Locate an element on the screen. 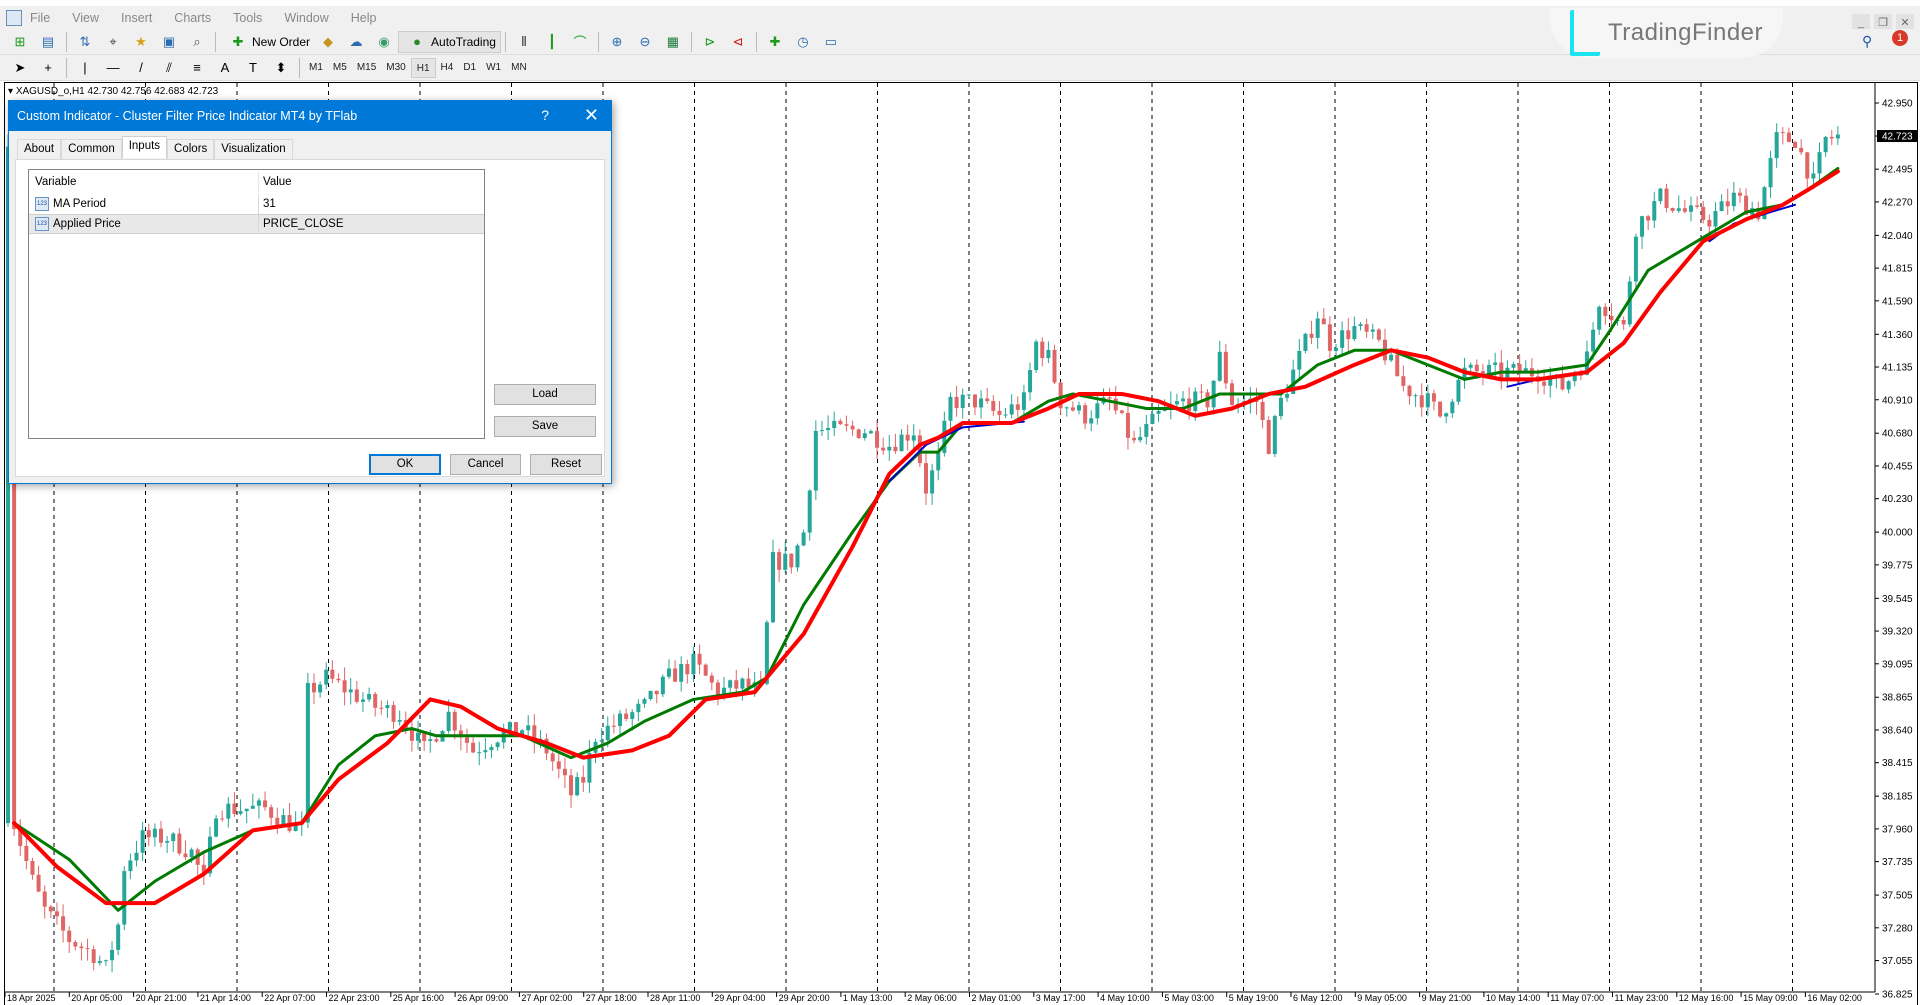 This screenshot has width=1920, height=1005. tab-common: Common is located at coordinates (91, 149).